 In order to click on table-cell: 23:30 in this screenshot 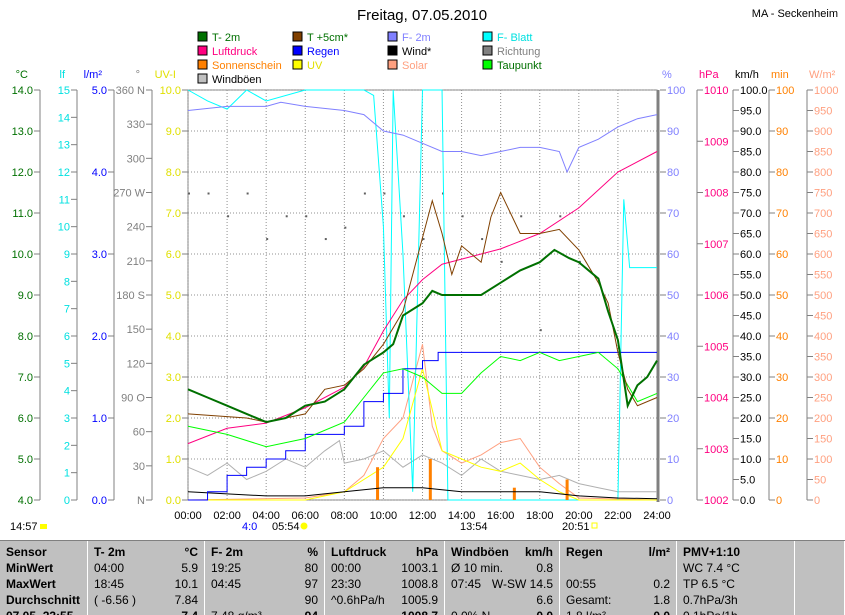, I will do `click(346, 584)`.